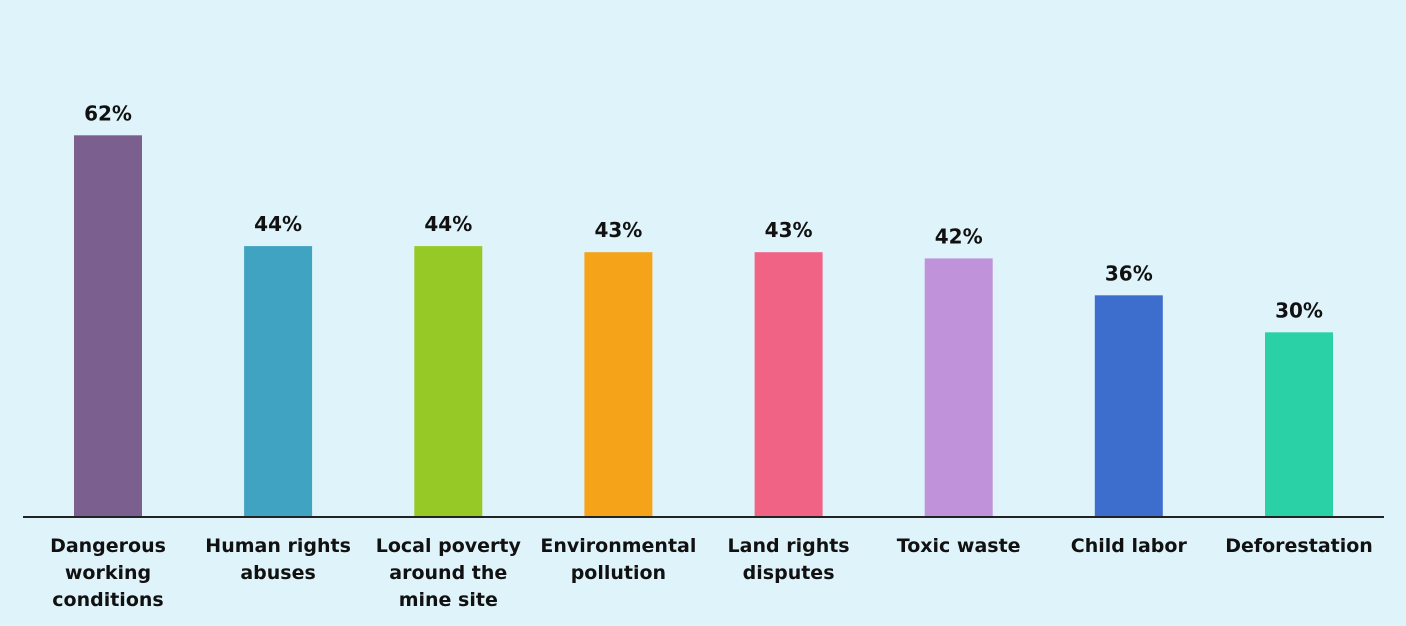  What do you see at coordinates (448, 224) in the screenshot?
I see `bar-value-label-2: 44%` at bounding box center [448, 224].